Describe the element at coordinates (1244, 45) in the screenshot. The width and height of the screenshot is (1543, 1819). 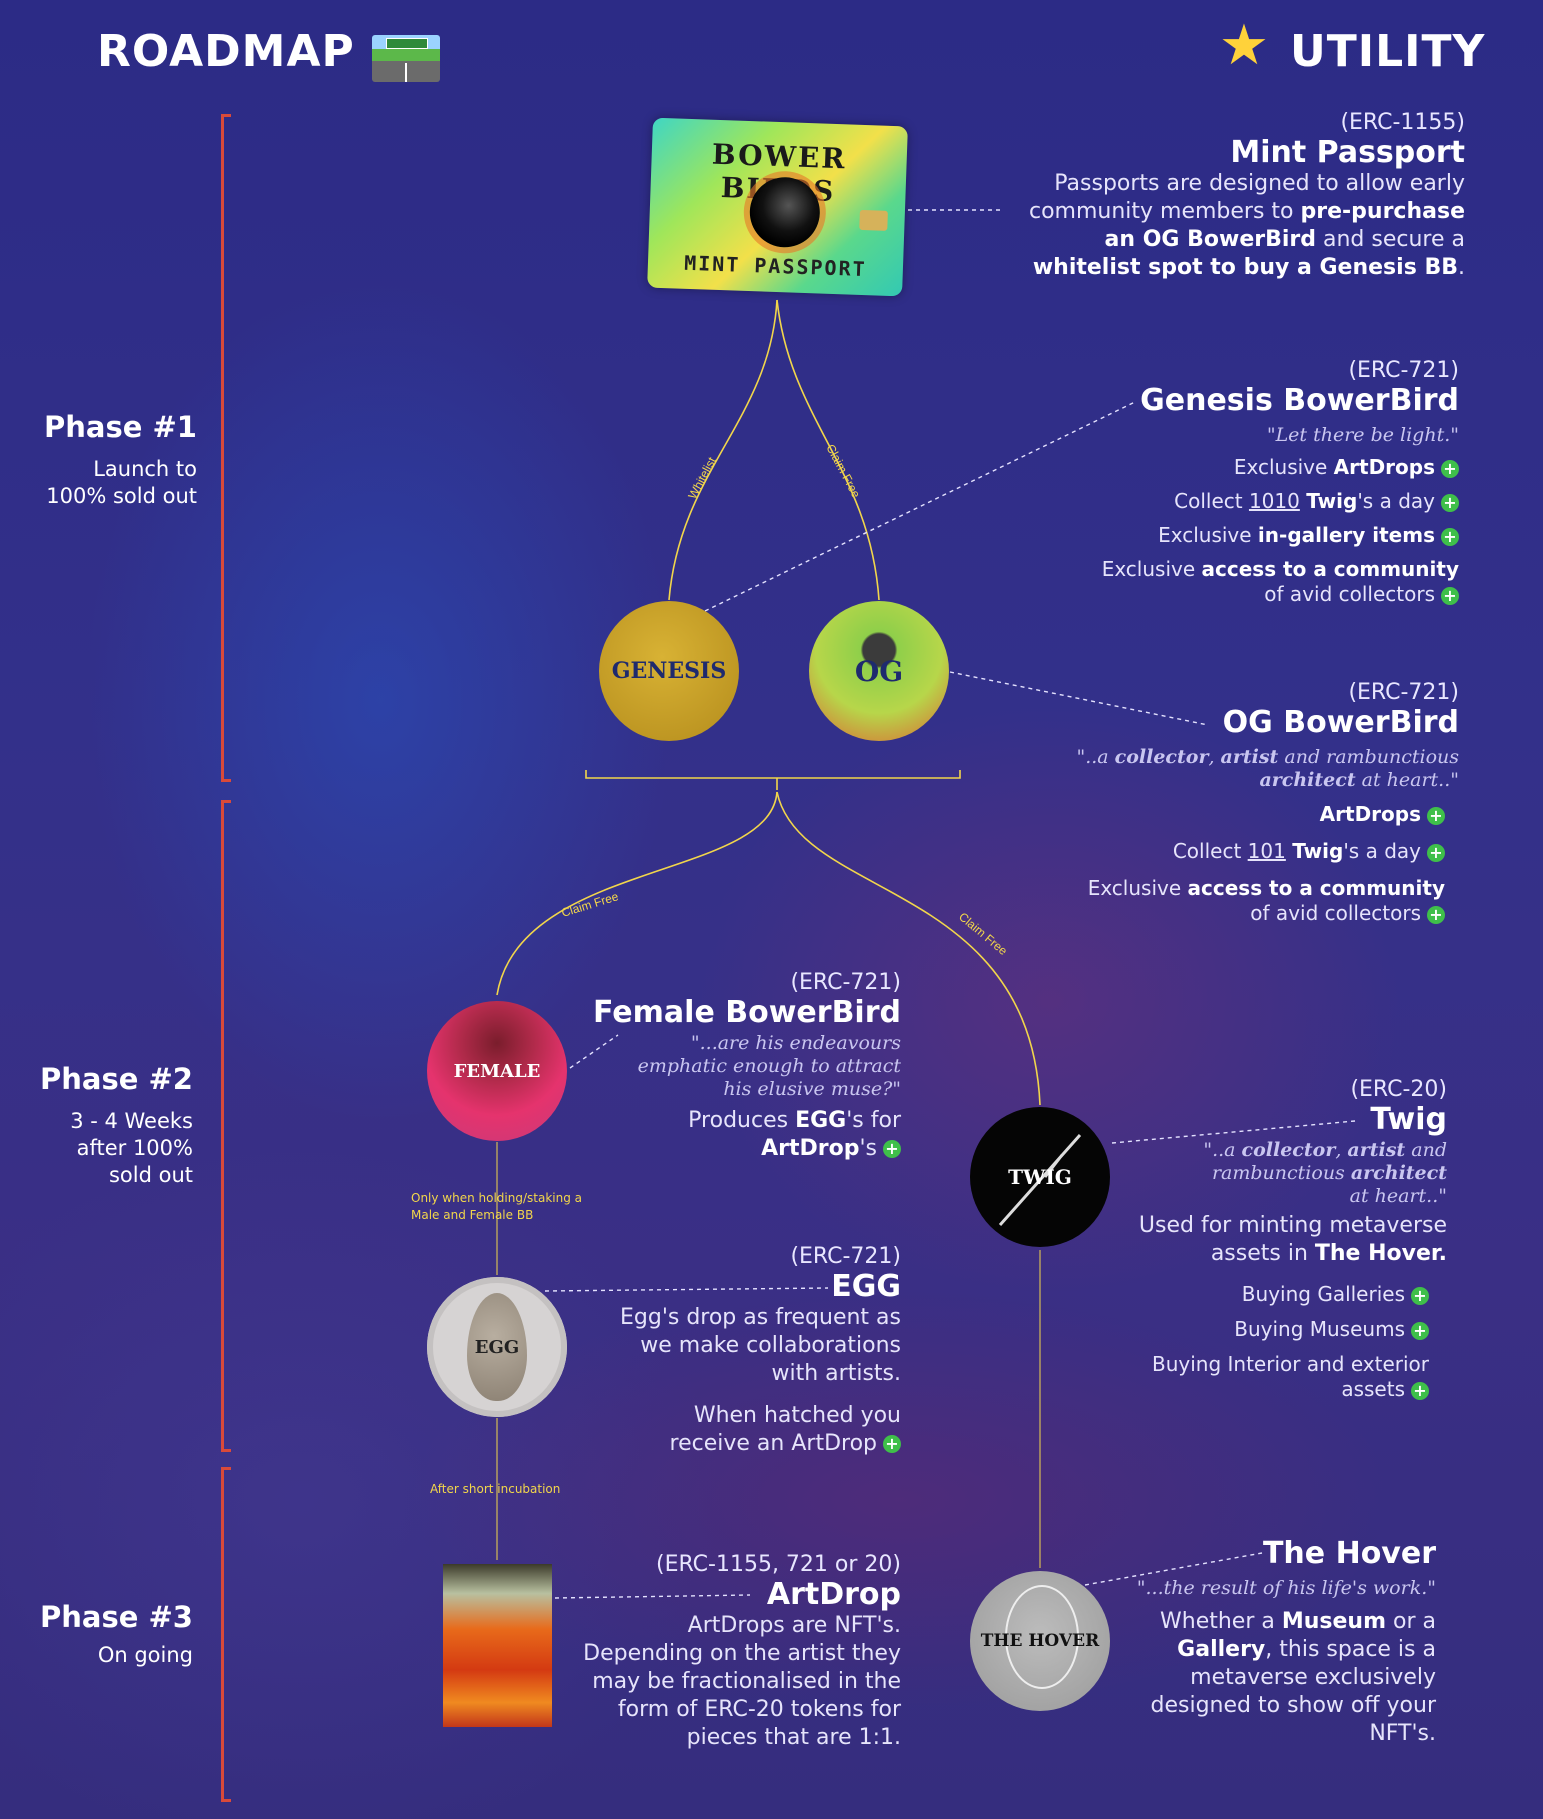
I see `glowing-star-icon: ★` at that location.